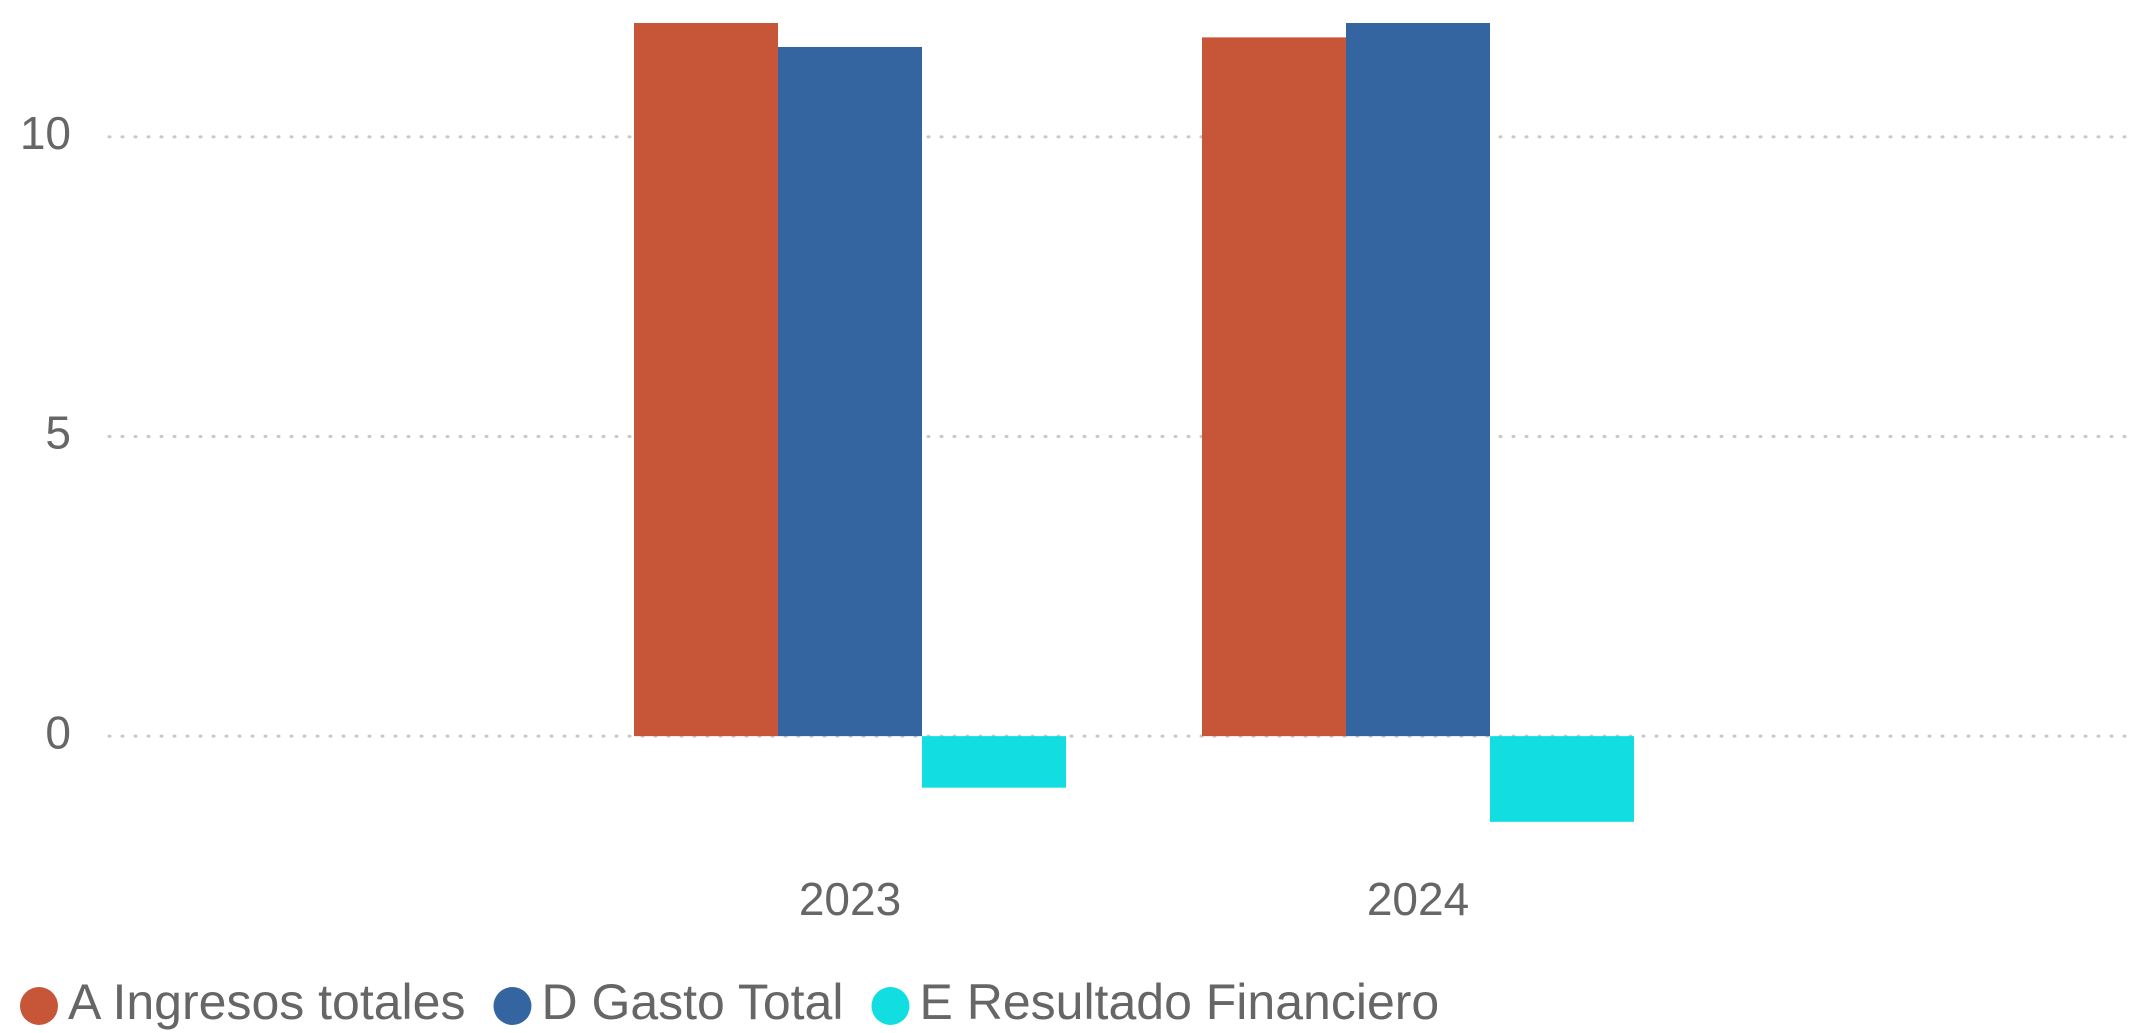 The width and height of the screenshot is (2132, 1033). I want to click on legend-label: E Resultado Financiero, so click(1179, 1002).